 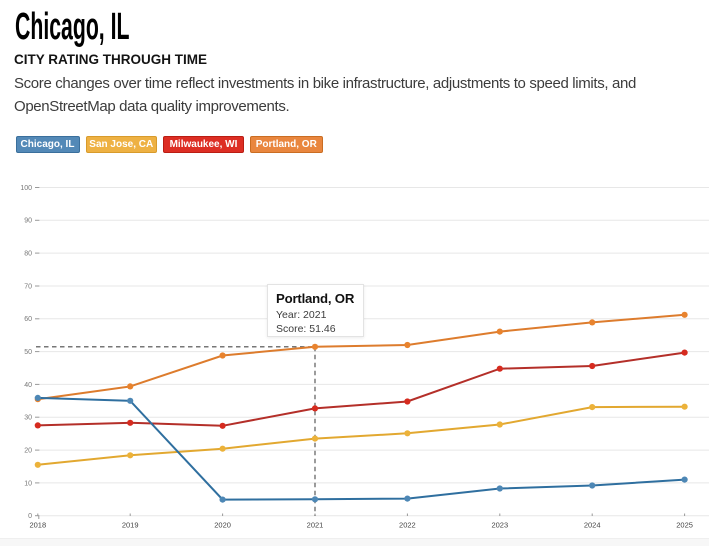 What do you see at coordinates (28, 385) in the screenshot?
I see `svg-text: 40` at bounding box center [28, 385].